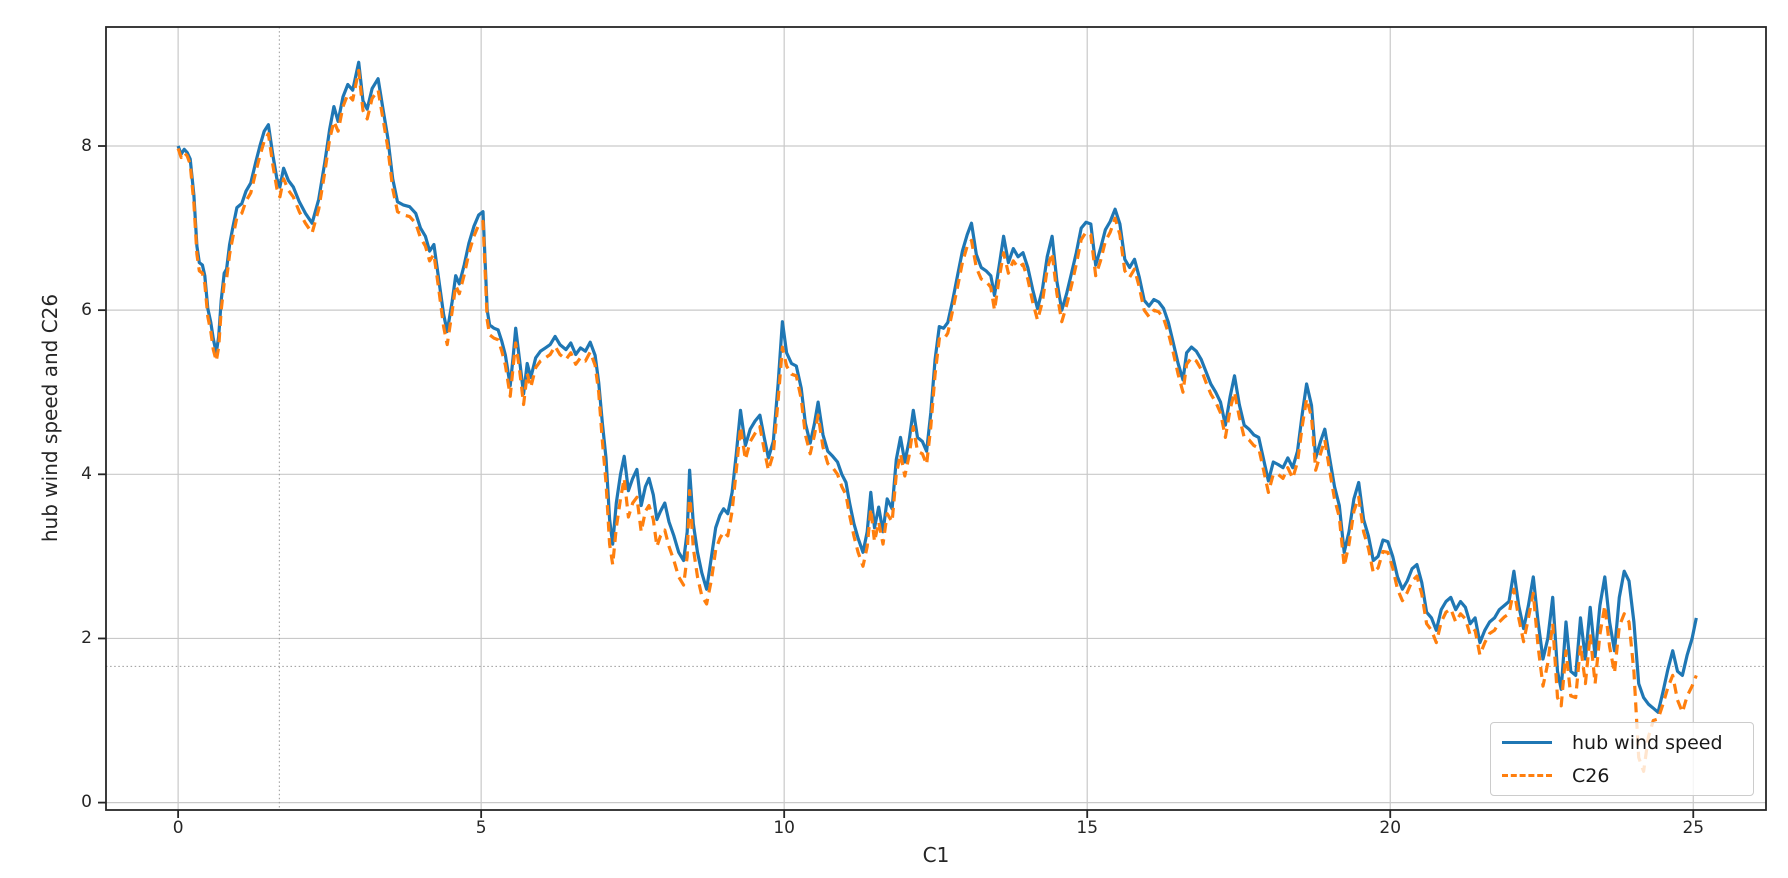 The image size is (1788, 878). Describe the element at coordinates (1527, 742) in the screenshot. I see `legend-line-sample-solid` at that location.